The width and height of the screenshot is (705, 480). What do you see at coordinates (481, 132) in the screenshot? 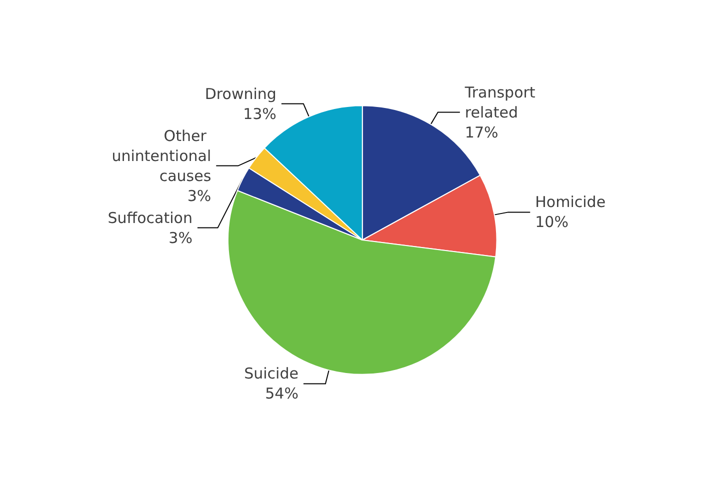
I see `data-label: 17%` at bounding box center [481, 132].